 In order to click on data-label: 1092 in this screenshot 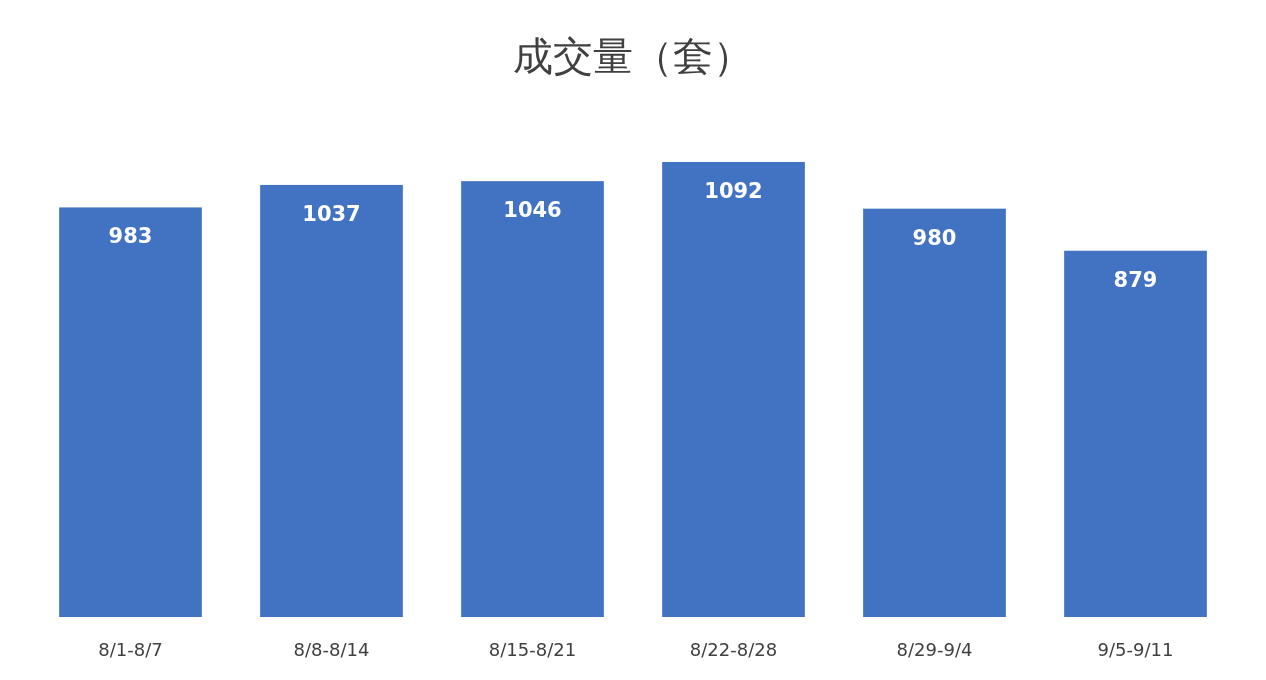, I will do `click(733, 191)`.